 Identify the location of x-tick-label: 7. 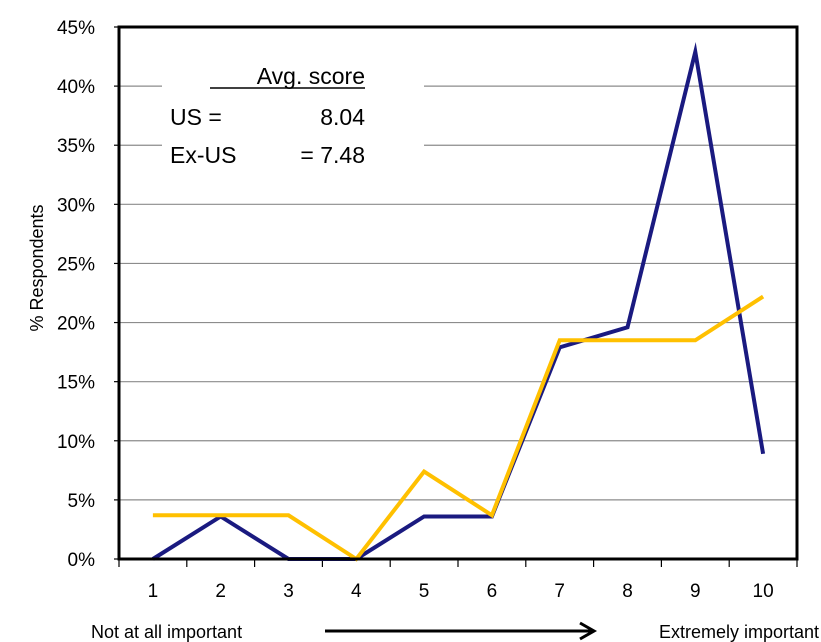
(559, 591).